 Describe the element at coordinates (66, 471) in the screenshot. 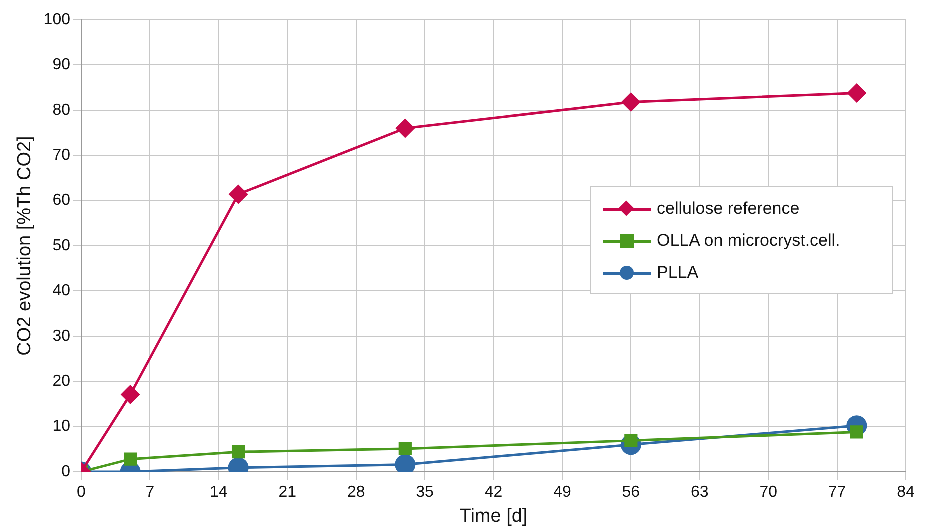

I see `y-tick-label: 0` at that location.